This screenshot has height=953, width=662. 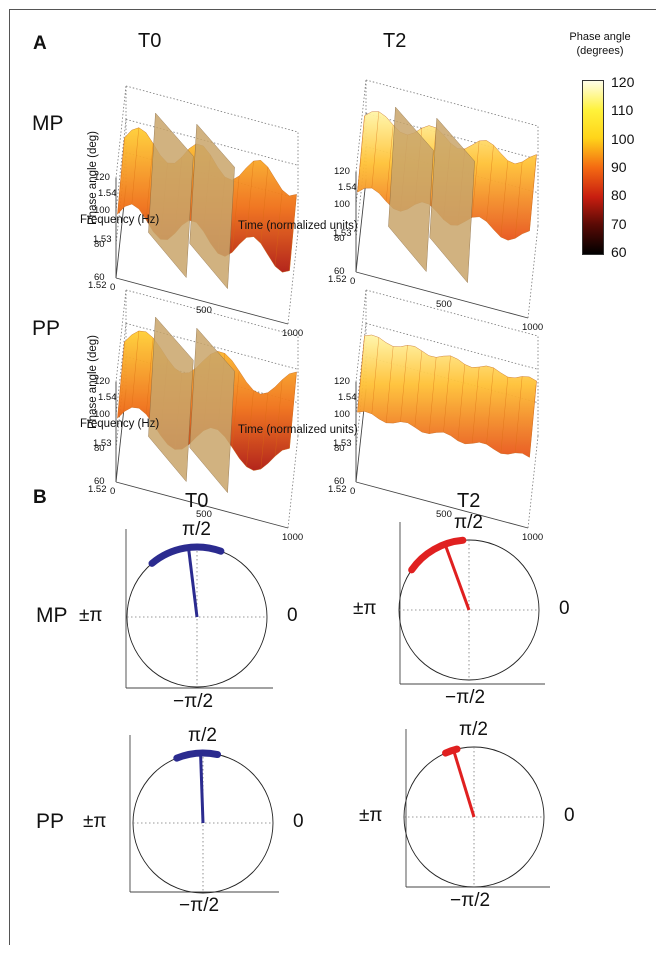 I want to click on colorbar-tick-label: 70, so click(x=619, y=223).